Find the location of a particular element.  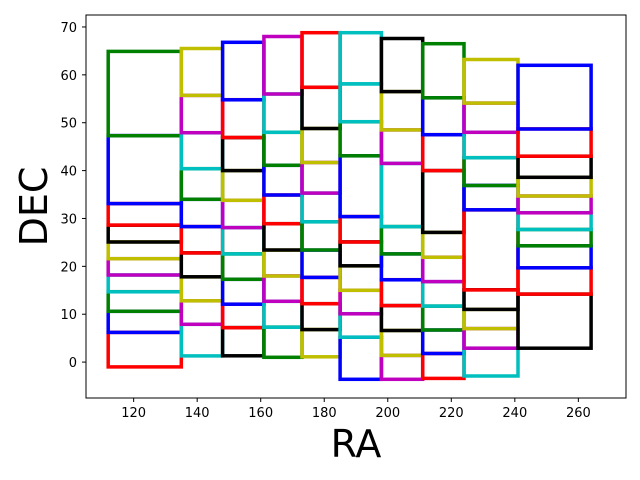

y-tick-label: 20 is located at coordinates (68, 267).